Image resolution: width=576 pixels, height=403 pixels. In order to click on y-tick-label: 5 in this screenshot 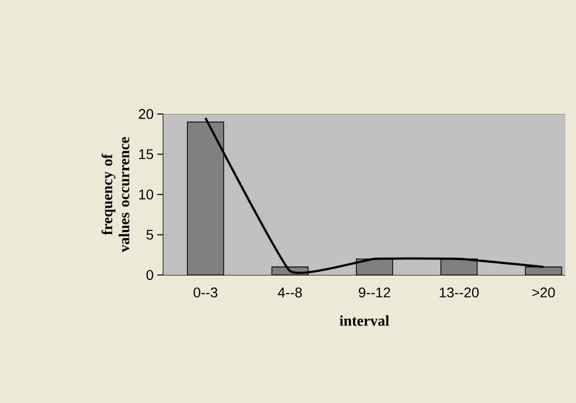, I will do `click(150, 235)`.